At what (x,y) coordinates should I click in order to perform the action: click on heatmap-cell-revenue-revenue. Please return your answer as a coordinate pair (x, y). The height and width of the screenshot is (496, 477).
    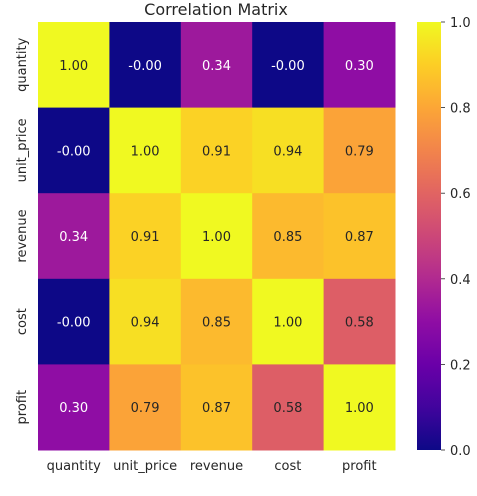
    Looking at the image, I should click on (216, 236).